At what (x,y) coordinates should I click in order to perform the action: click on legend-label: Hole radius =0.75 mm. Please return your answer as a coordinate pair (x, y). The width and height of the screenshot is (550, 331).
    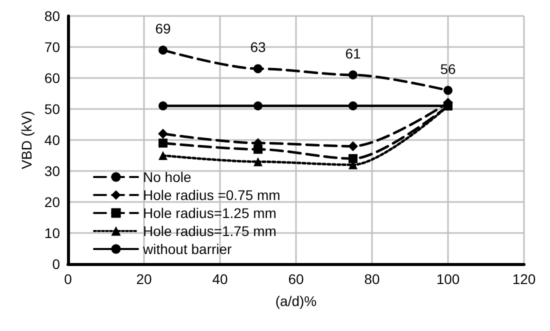
    Looking at the image, I should click on (211, 195).